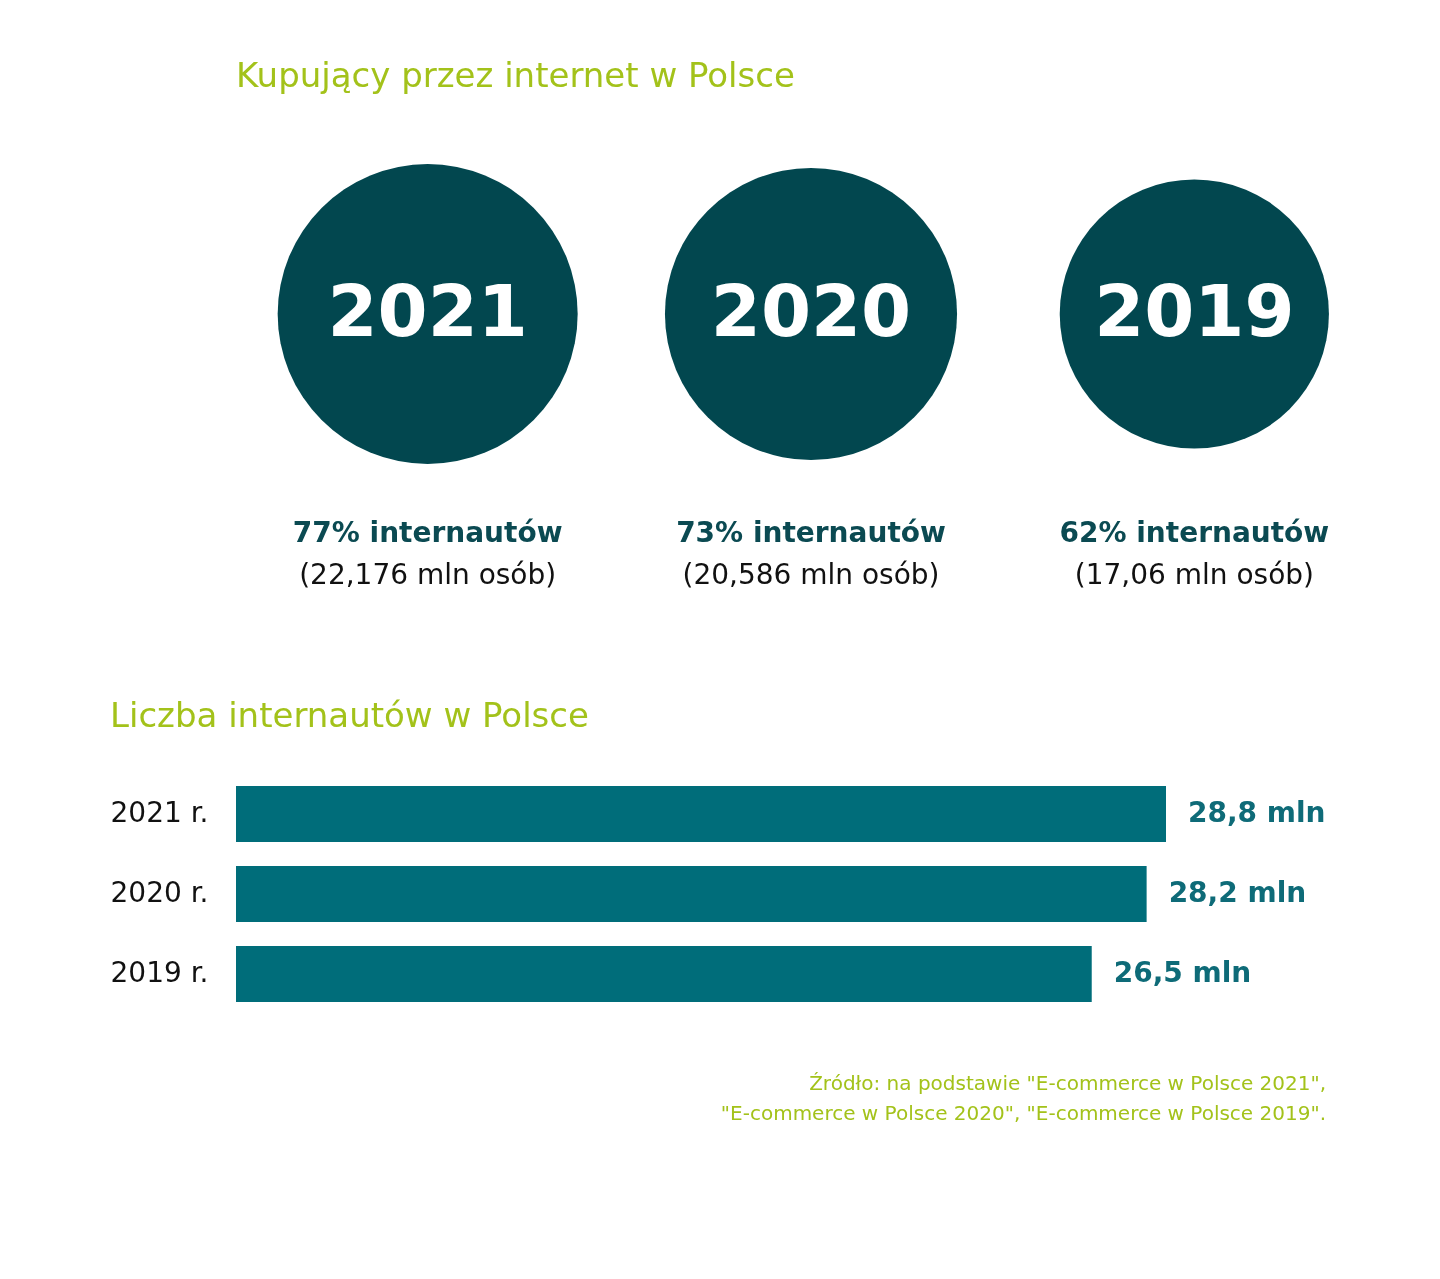 The image size is (1440, 1279). Describe the element at coordinates (427, 311) in the screenshot. I see `category-label: 2021` at that location.